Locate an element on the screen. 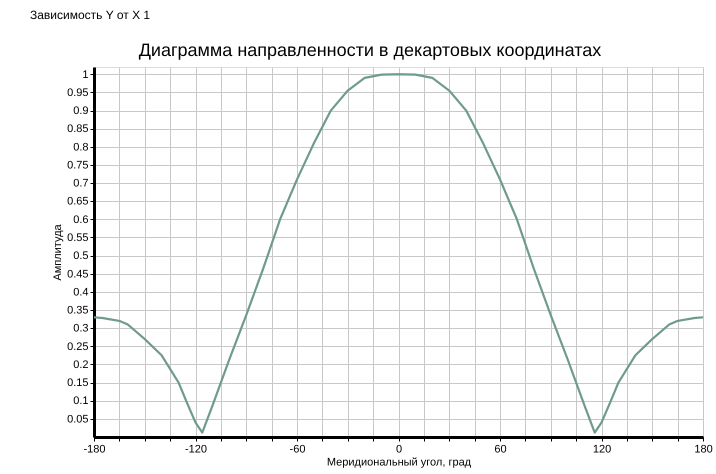 This screenshot has height=474, width=716. y-tick-label: 0.55 is located at coordinates (77, 238).